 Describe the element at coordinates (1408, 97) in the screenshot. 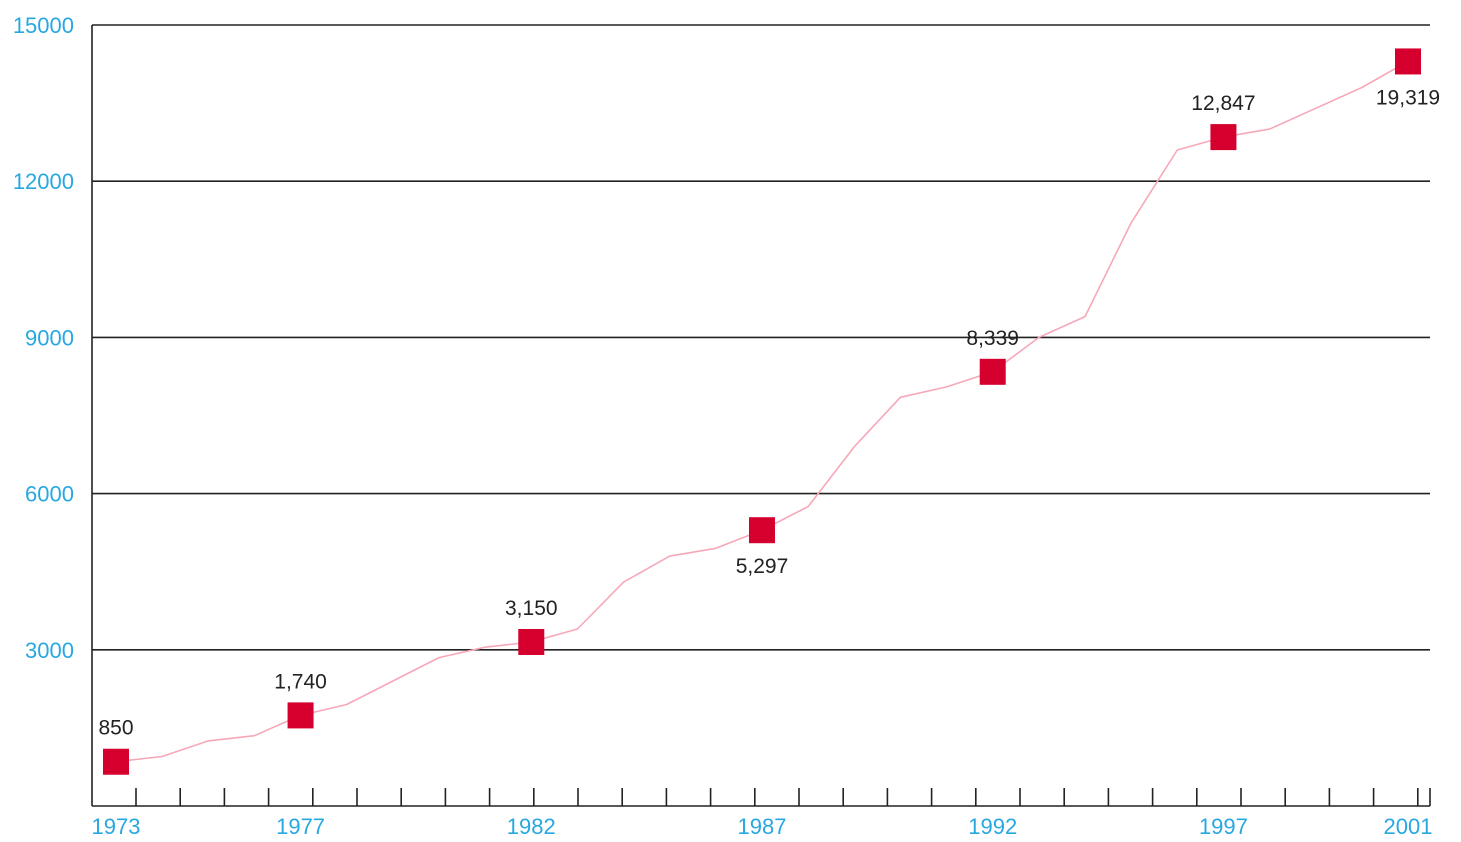

I see `data-label: 19,319` at that location.